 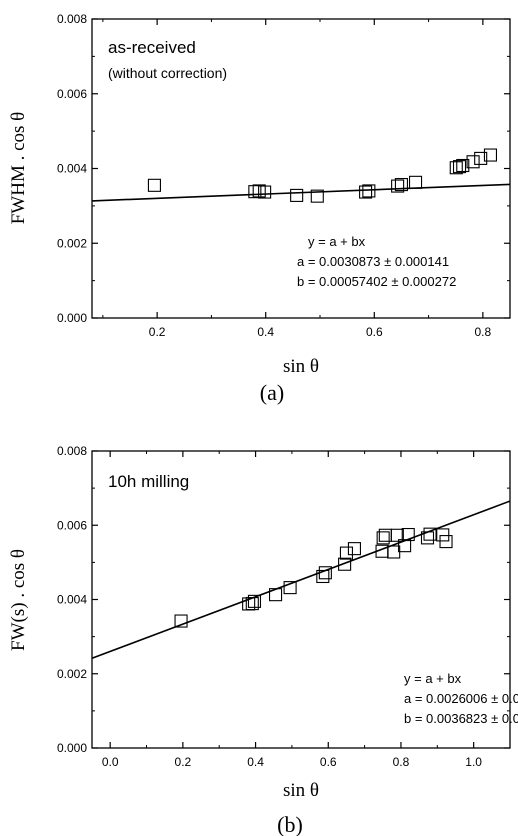 What do you see at coordinates (148, 481) in the screenshot?
I see `chart-title: 10h milling` at bounding box center [148, 481].